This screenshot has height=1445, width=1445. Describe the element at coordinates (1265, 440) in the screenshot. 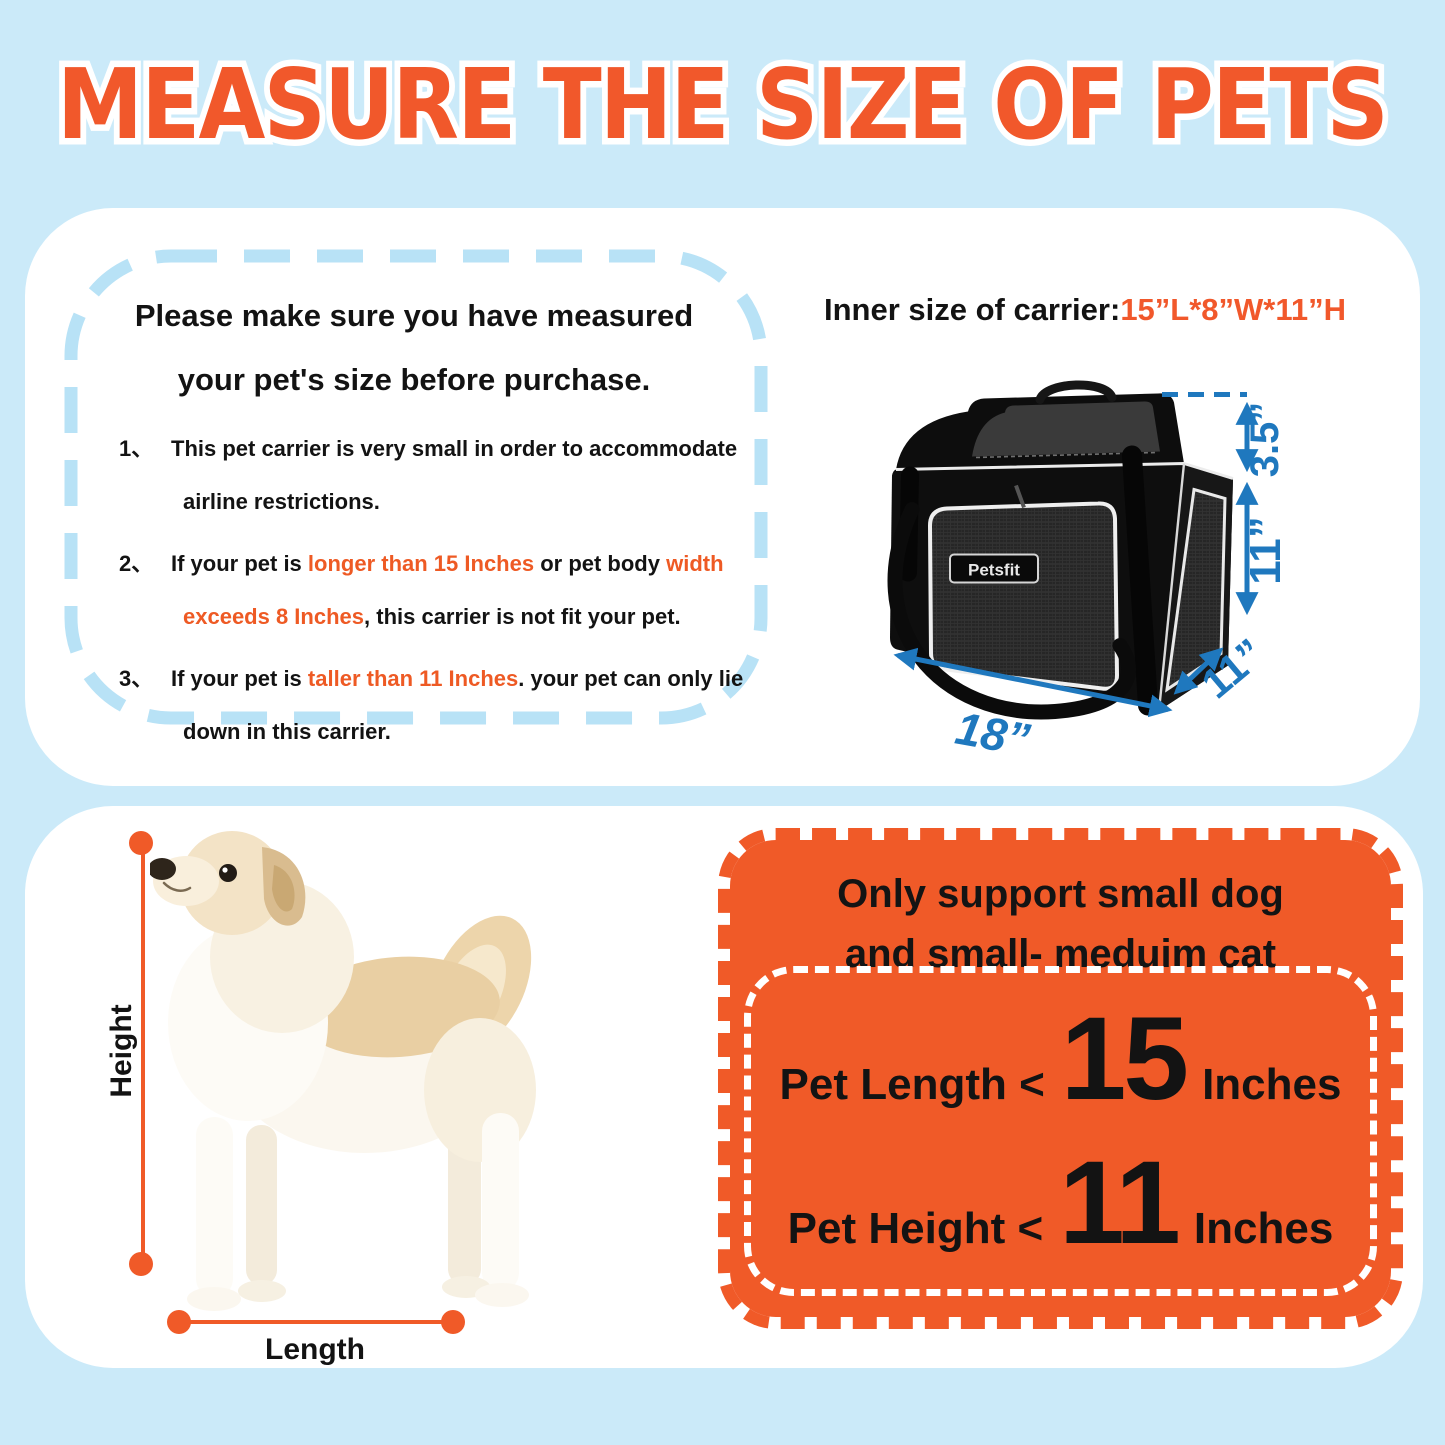

I see `dim-label-top: 3.5”` at that location.